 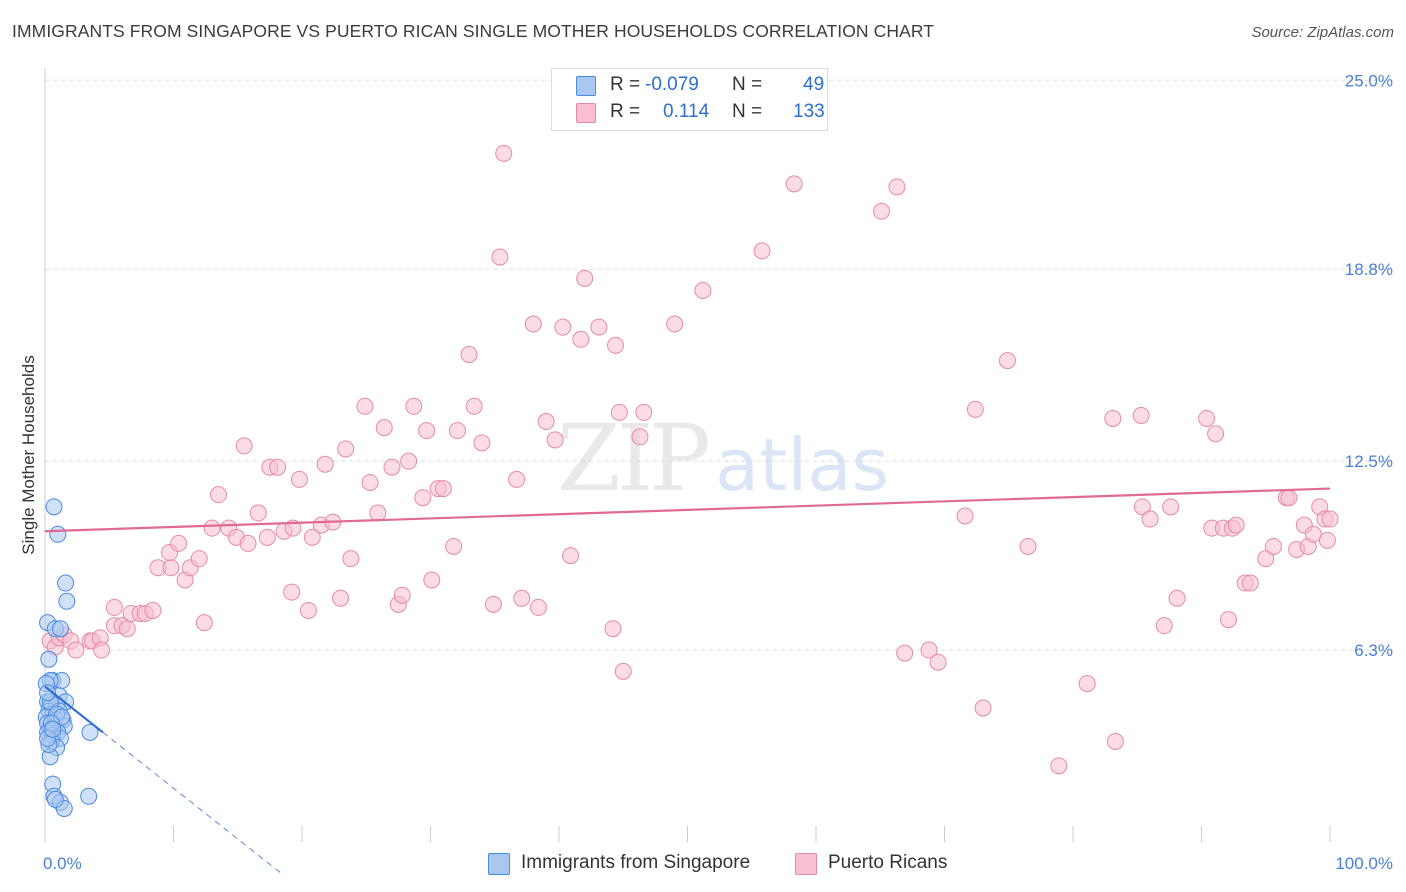 I want to click on watermark: ZIP atlas, so click(x=723, y=458).